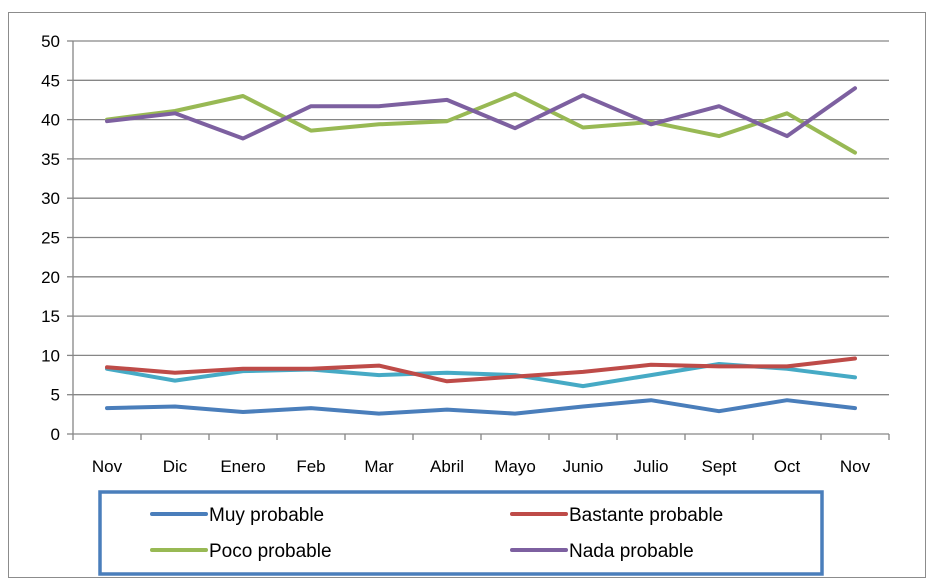 This screenshot has width=936, height=580. I want to click on y-tick-label: 5, so click(55, 395).